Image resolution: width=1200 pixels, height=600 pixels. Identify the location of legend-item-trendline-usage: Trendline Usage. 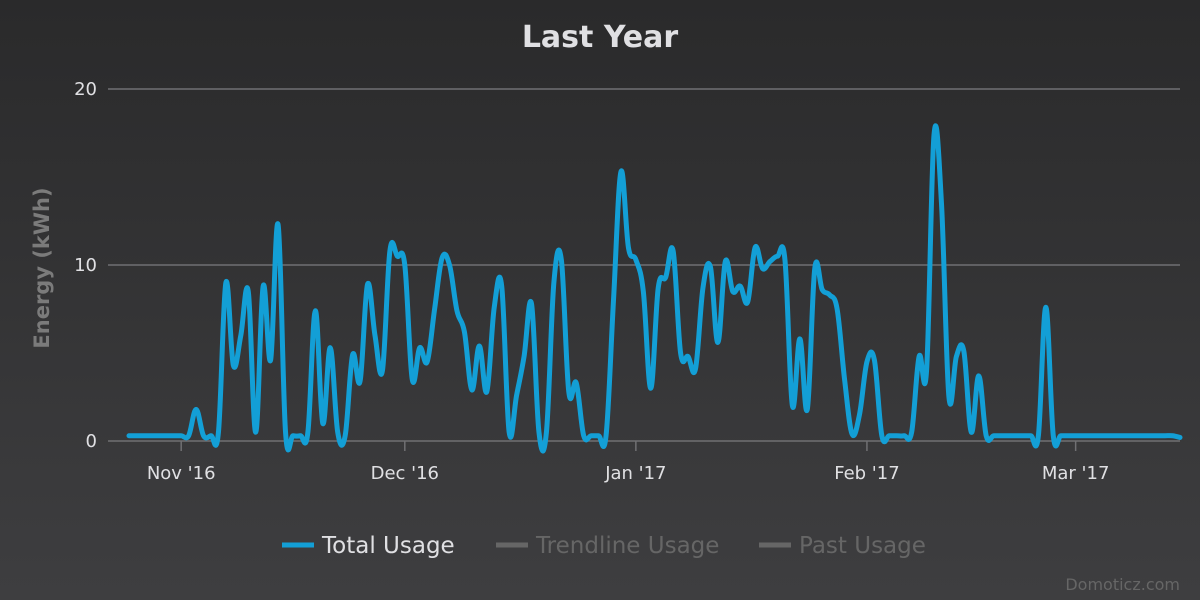
(607, 546).